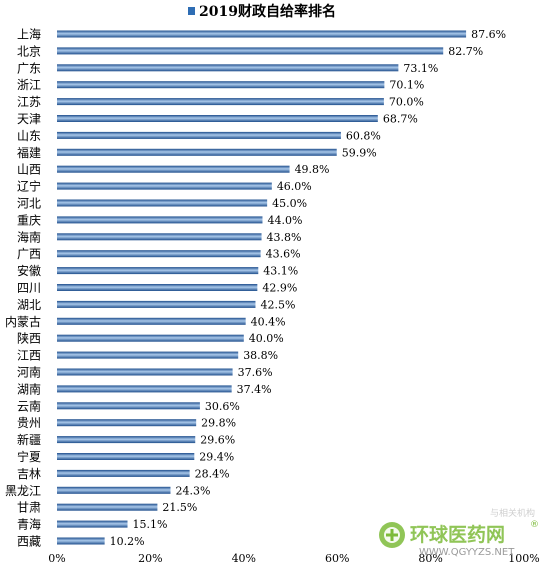 The width and height of the screenshot is (550, 576). Describe the element at coordinates (29, 85) in the screenshot. I see `category-label: 浙江` at that location.